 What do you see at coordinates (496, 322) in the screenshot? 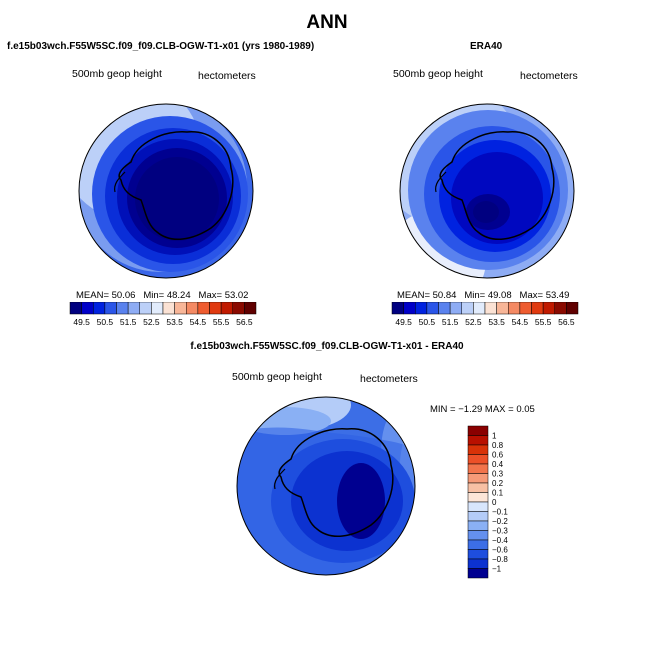
I see `panel-2-colorbar-label: 53.5` at bounding box center [496, 322].